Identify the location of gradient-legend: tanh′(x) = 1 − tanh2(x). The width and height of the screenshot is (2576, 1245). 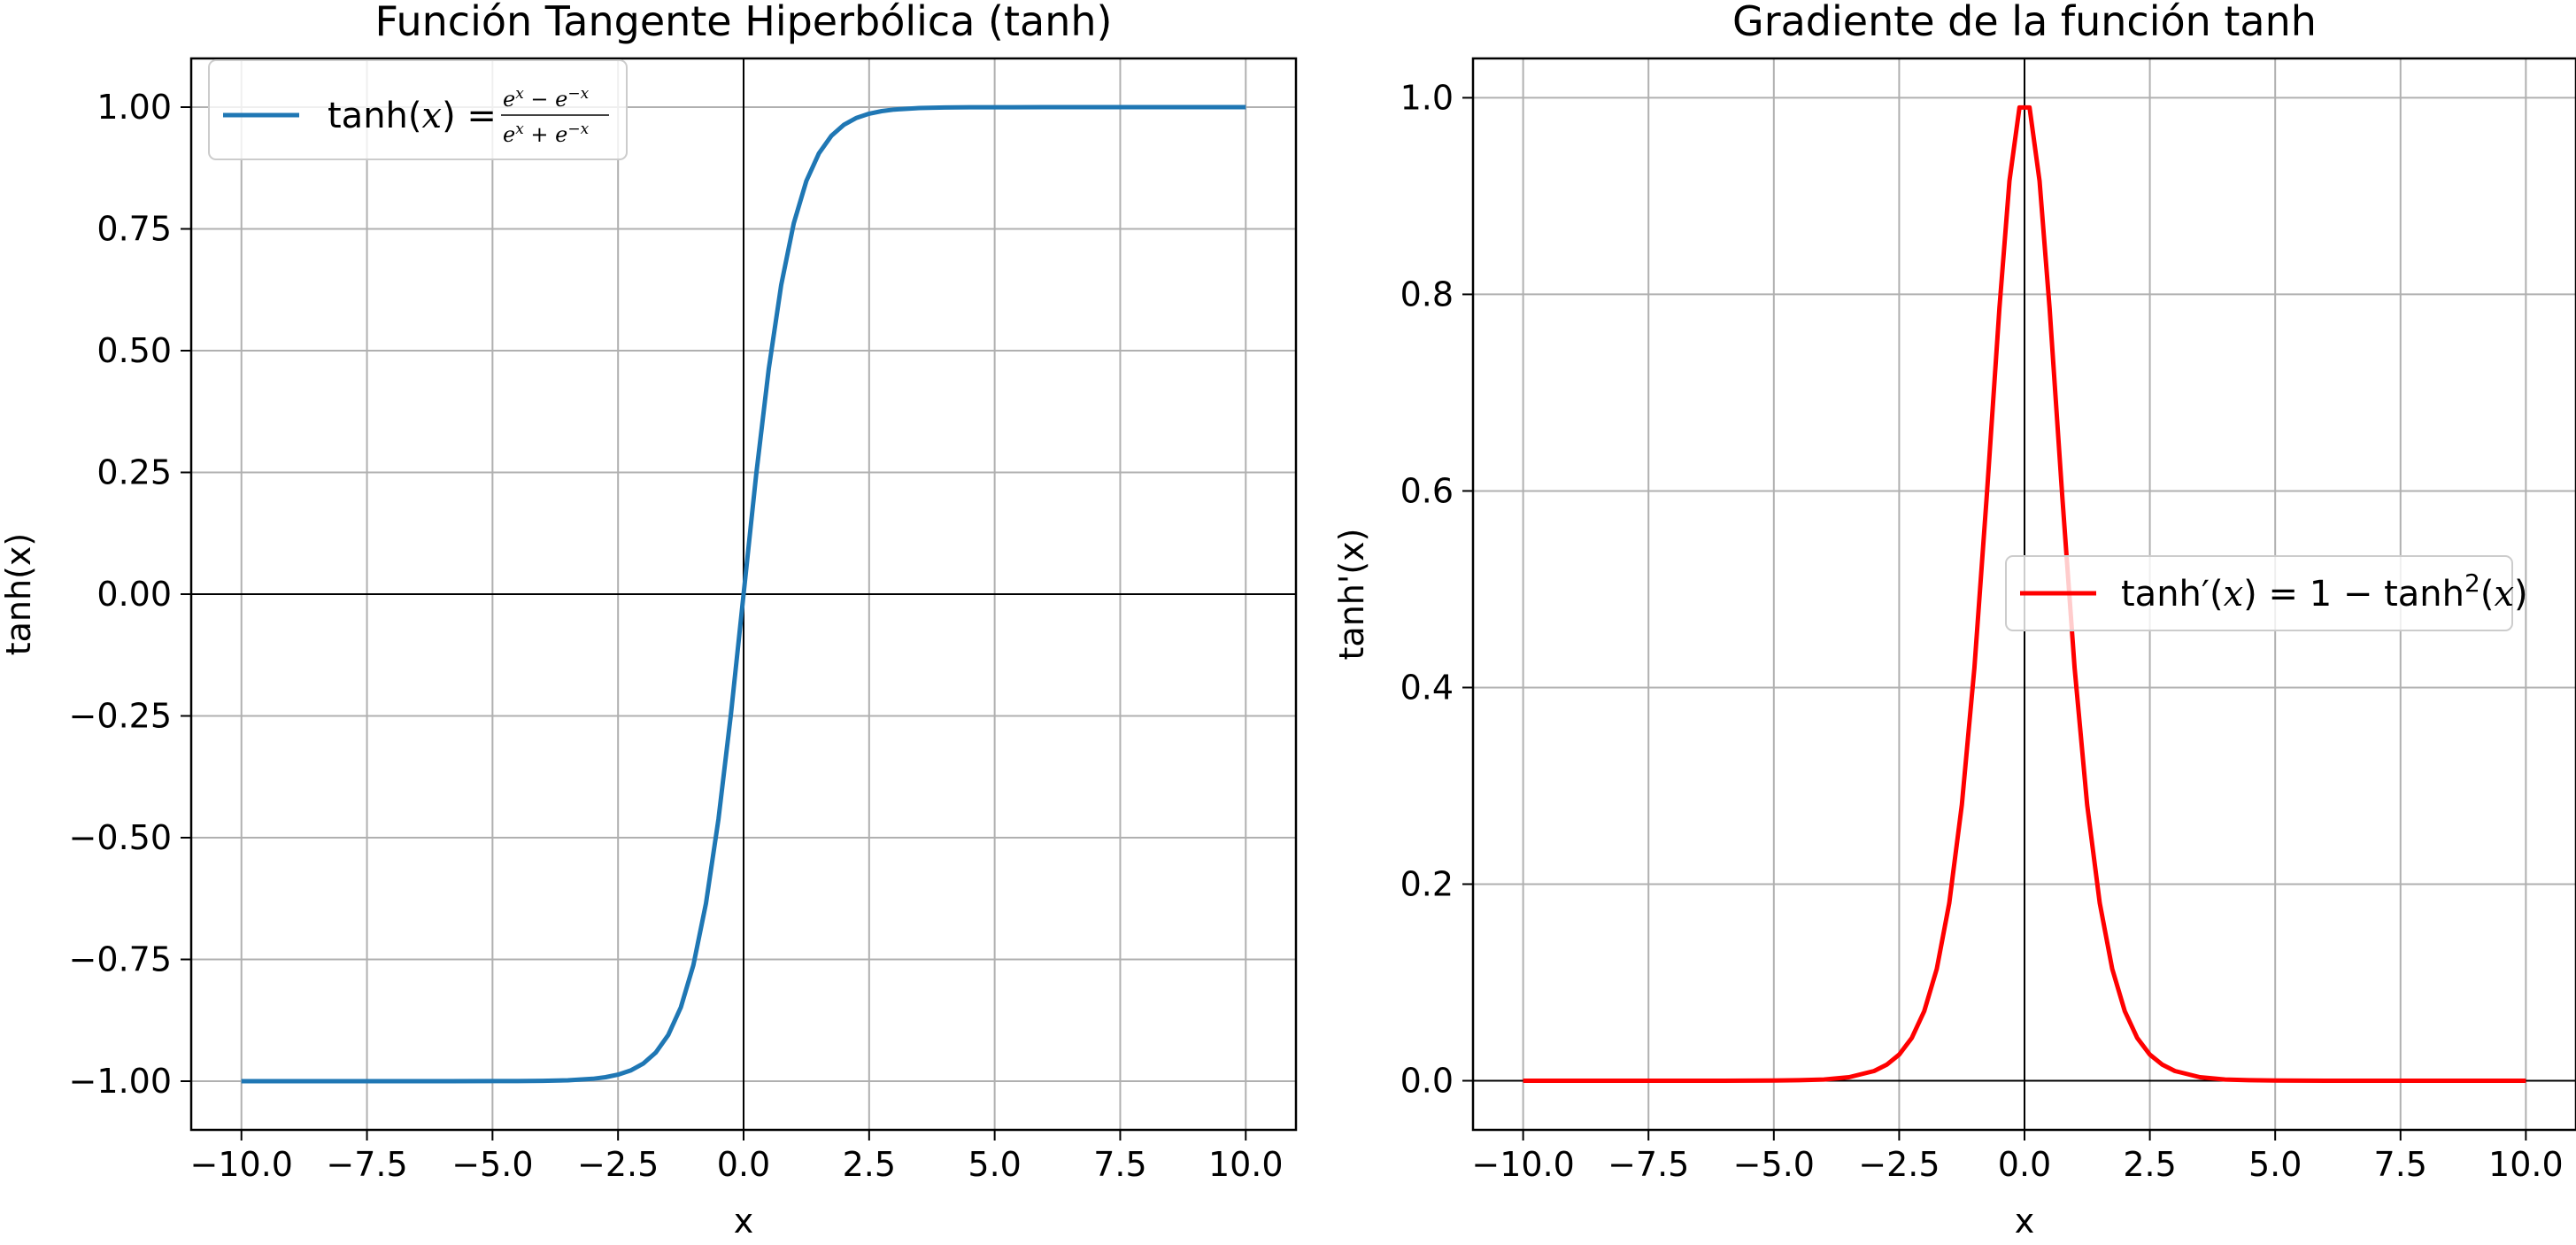
(2266, 593).